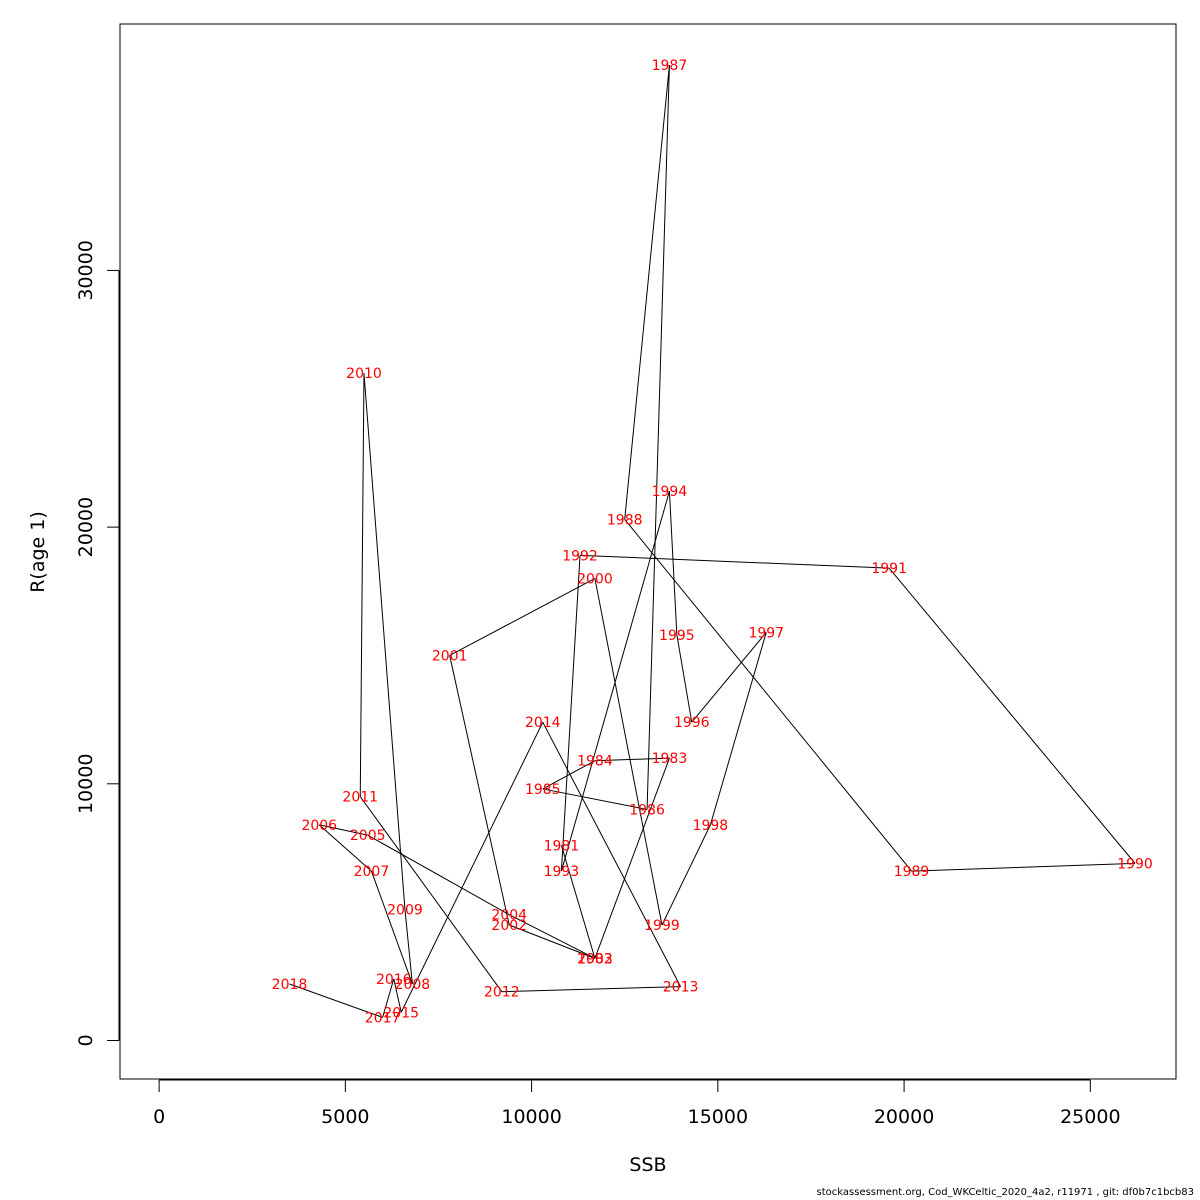 The height and width of the screenshot is (1200, 1200). What do you see at coordinates (912, 872) in the screenshot?
I see `year-label: 1989` at bounding box center [912, 872].